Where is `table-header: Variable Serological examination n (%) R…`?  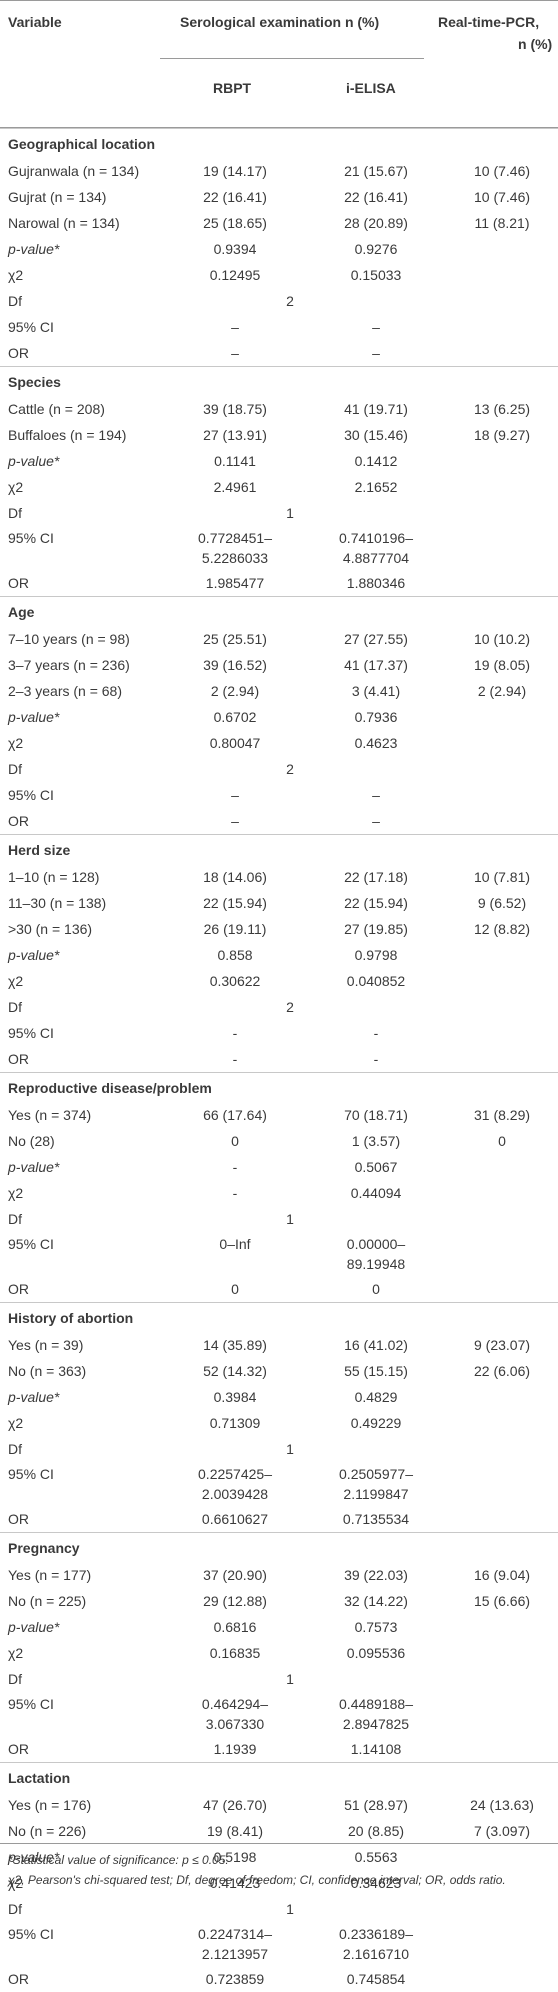 table-header: Variable Serological examination n (%) R… is located at coordinates (279, 64).